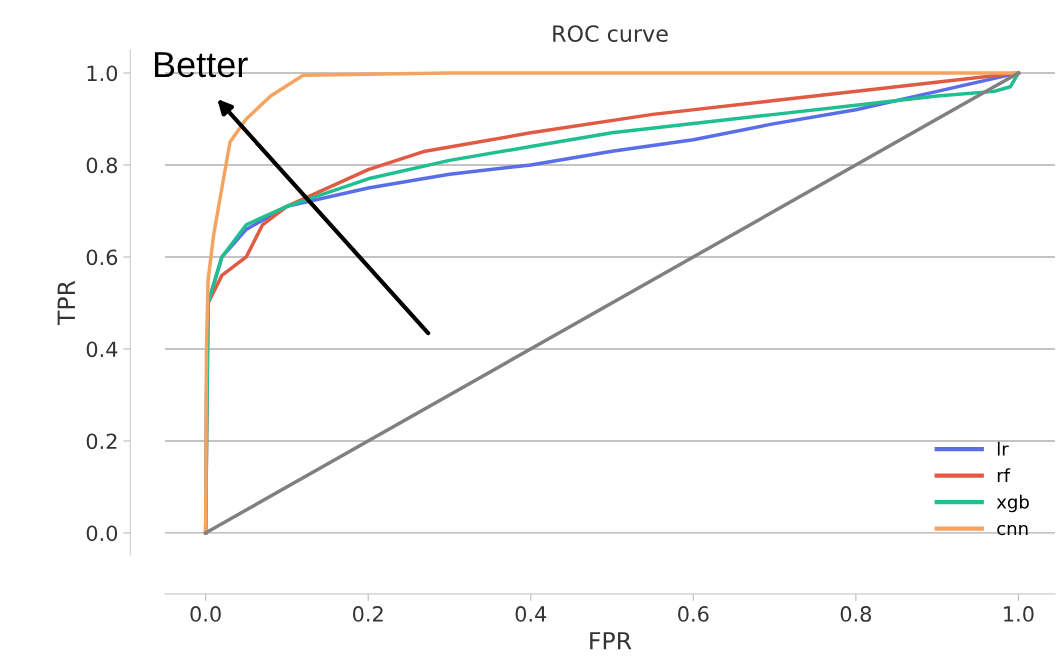 The image size is (1059, 669). Describe the element at coordinates (205, 614) in the screenshot. I see `x-tick-label: 0.0` at that location.